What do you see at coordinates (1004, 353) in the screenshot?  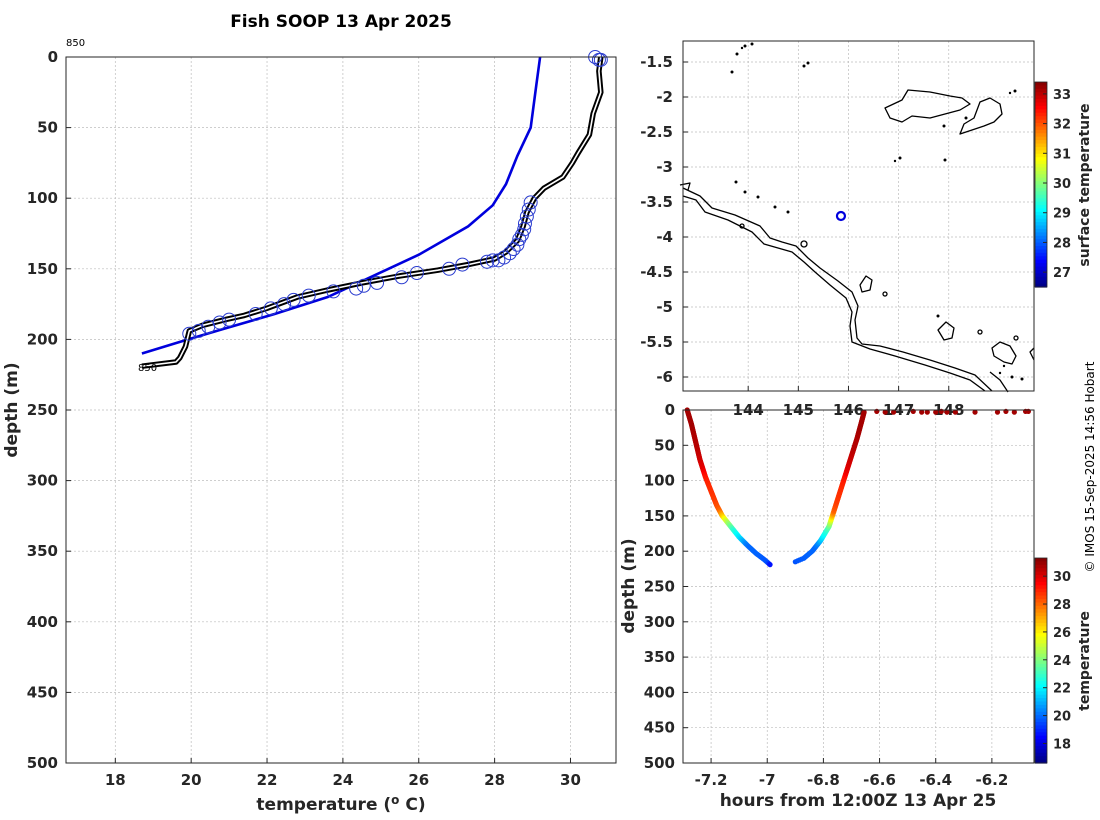 I see `island-e1` at bounding box center [1004, 353].